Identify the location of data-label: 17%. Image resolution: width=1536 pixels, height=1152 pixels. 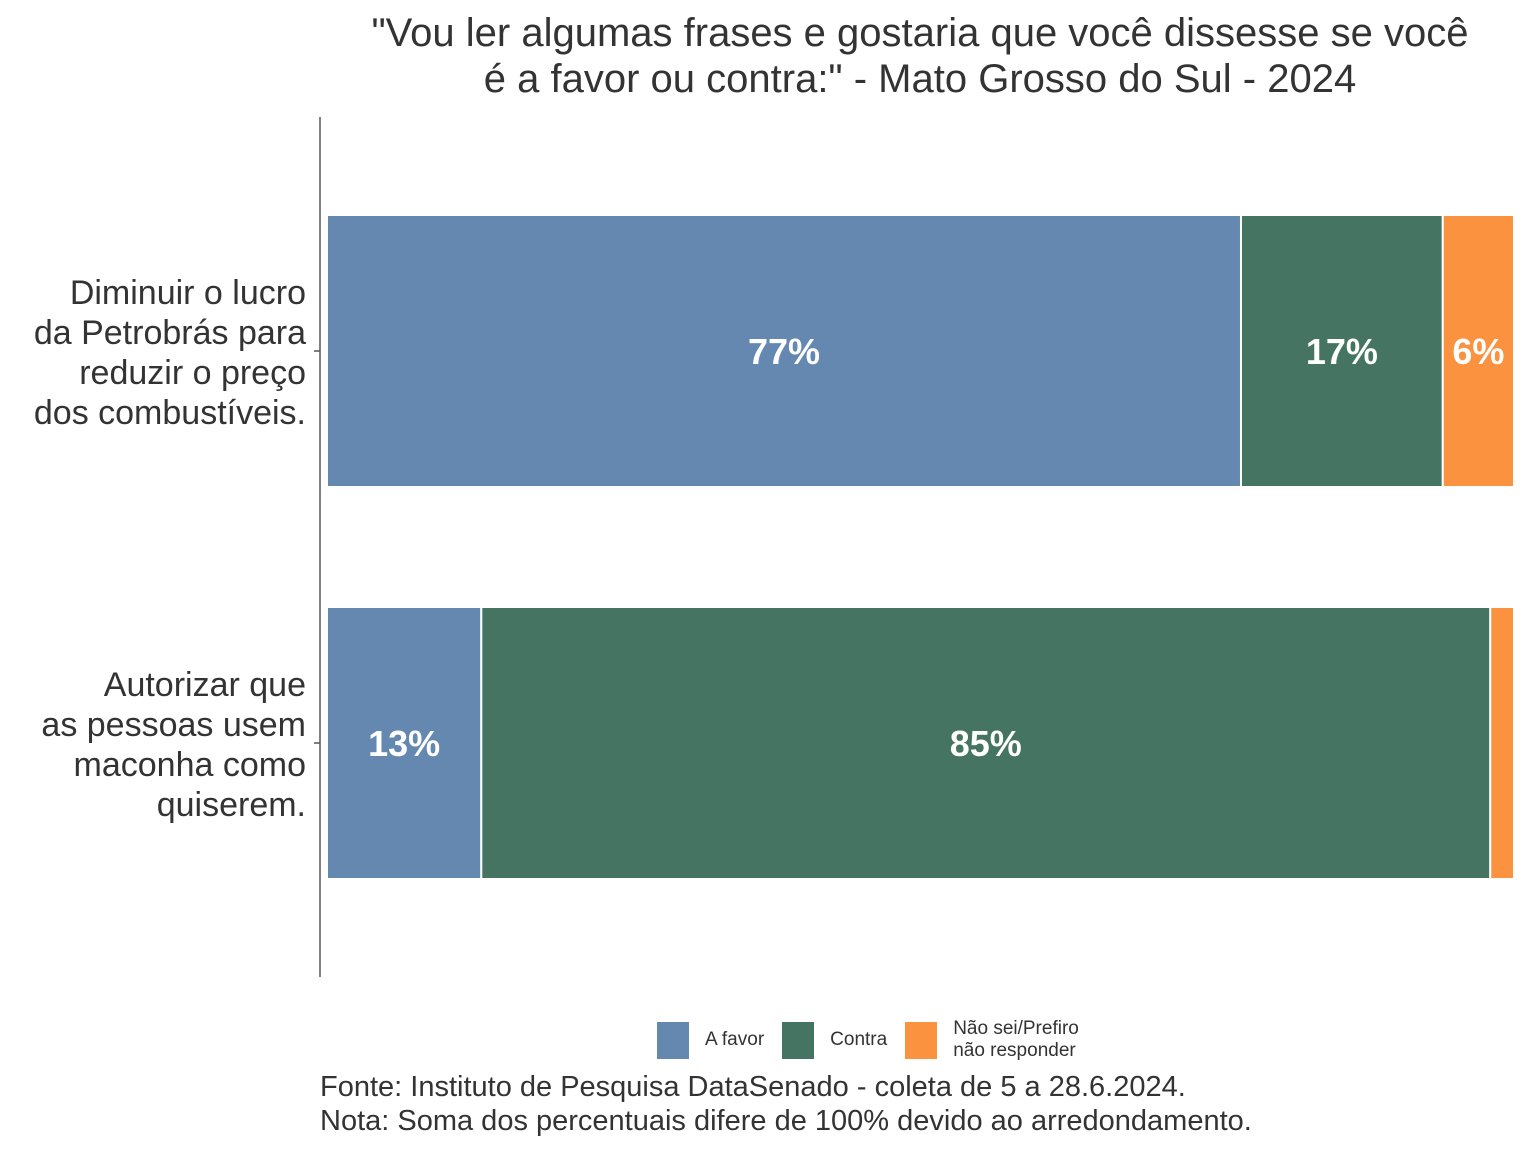
(1342, 351).